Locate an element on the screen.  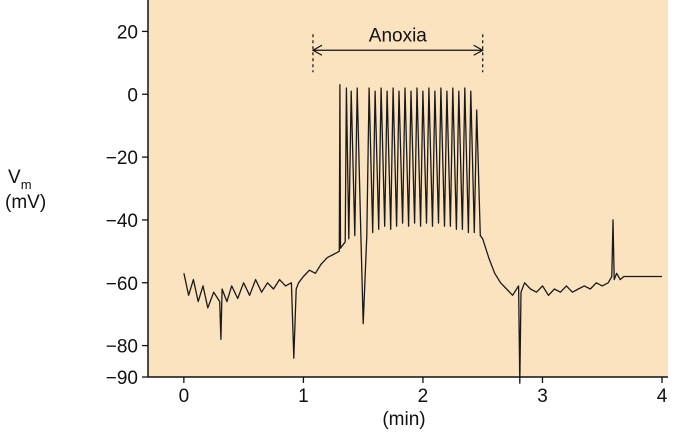
x-tick-label: 1 is located at coordinates (303, 396).